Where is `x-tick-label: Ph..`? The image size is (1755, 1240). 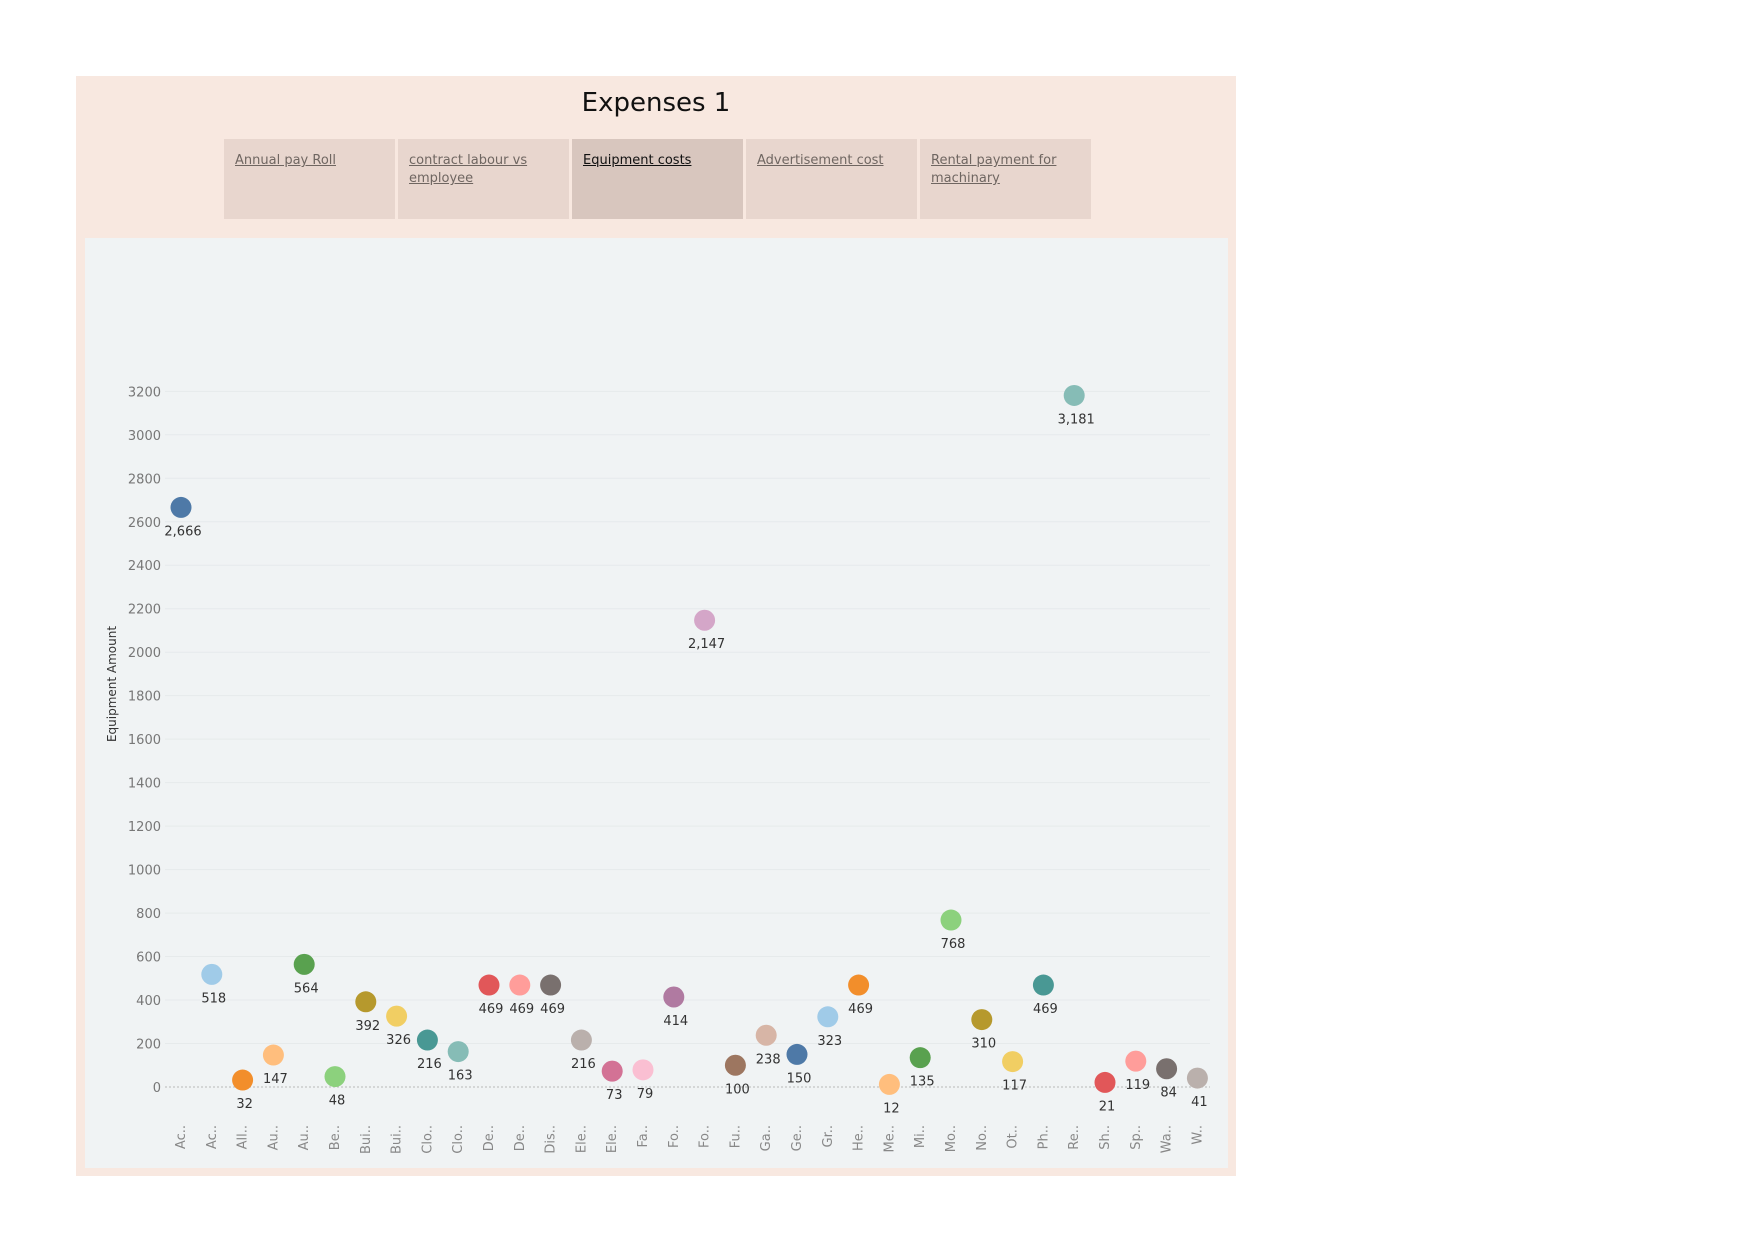 x-tick-label: Ph.. is located at coordinates (1043, 1137).